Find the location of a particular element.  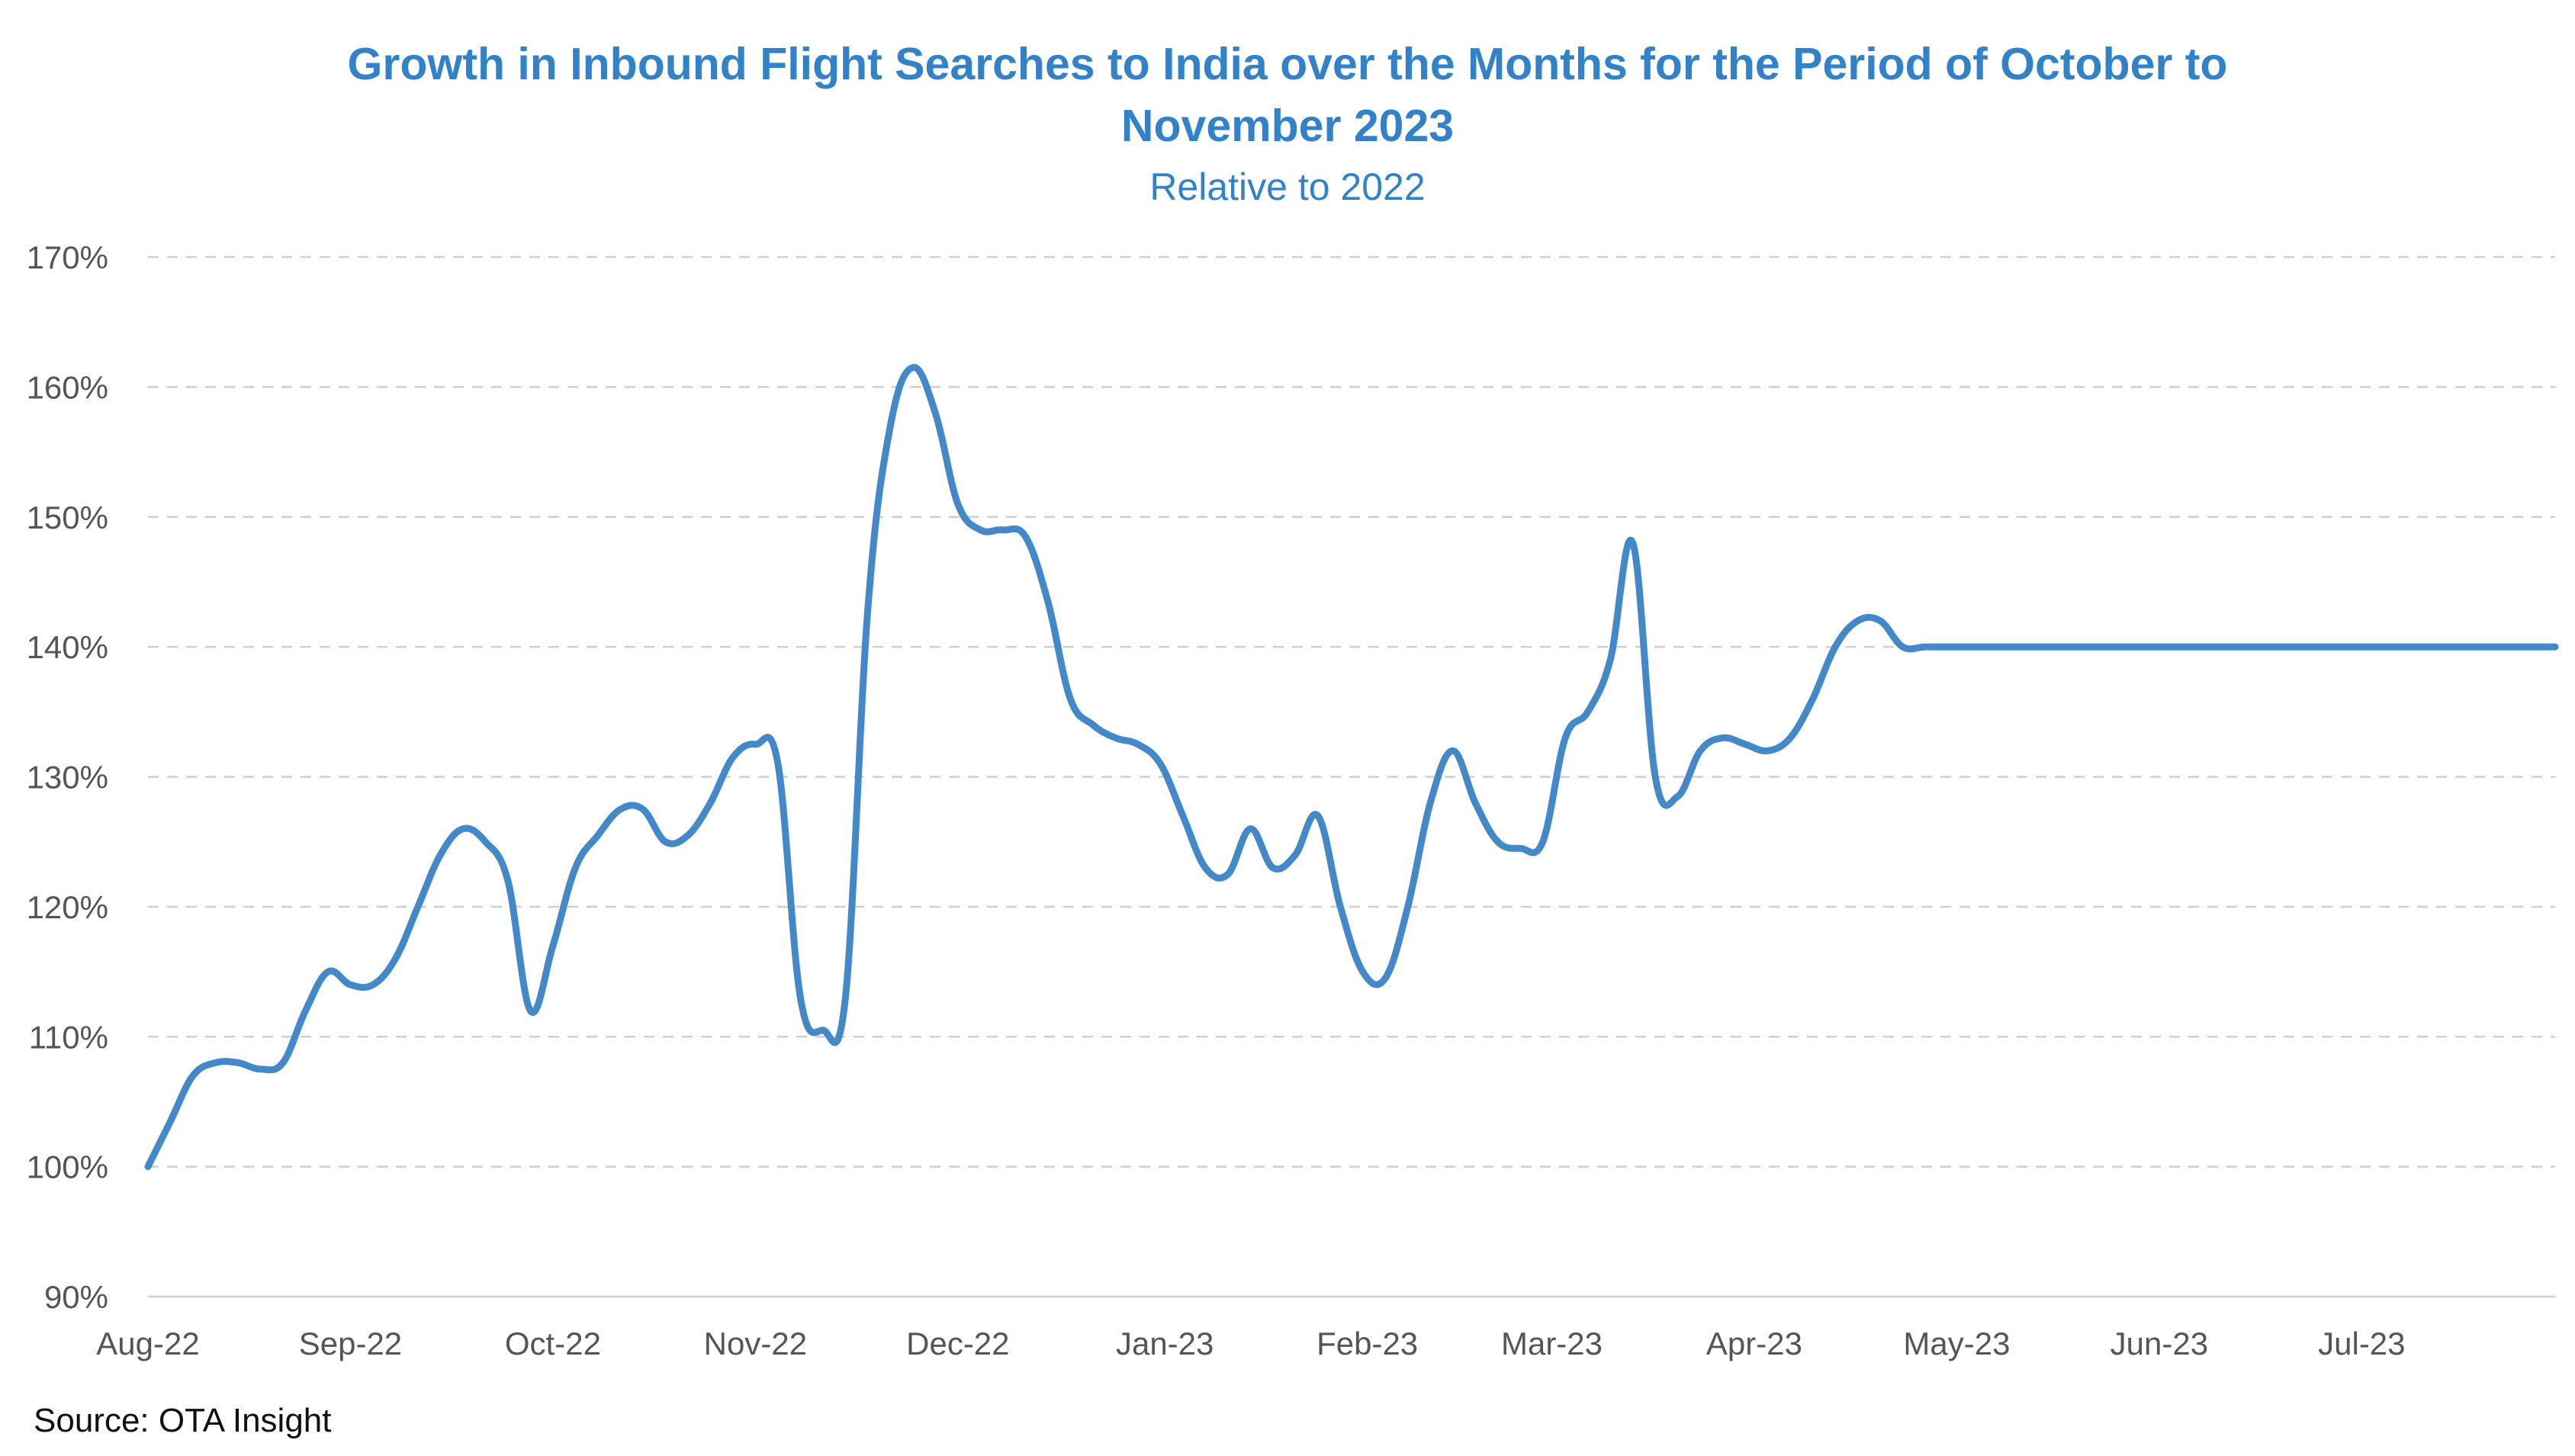

y-tick-label: 100% is located at coordinates (67, 1167).